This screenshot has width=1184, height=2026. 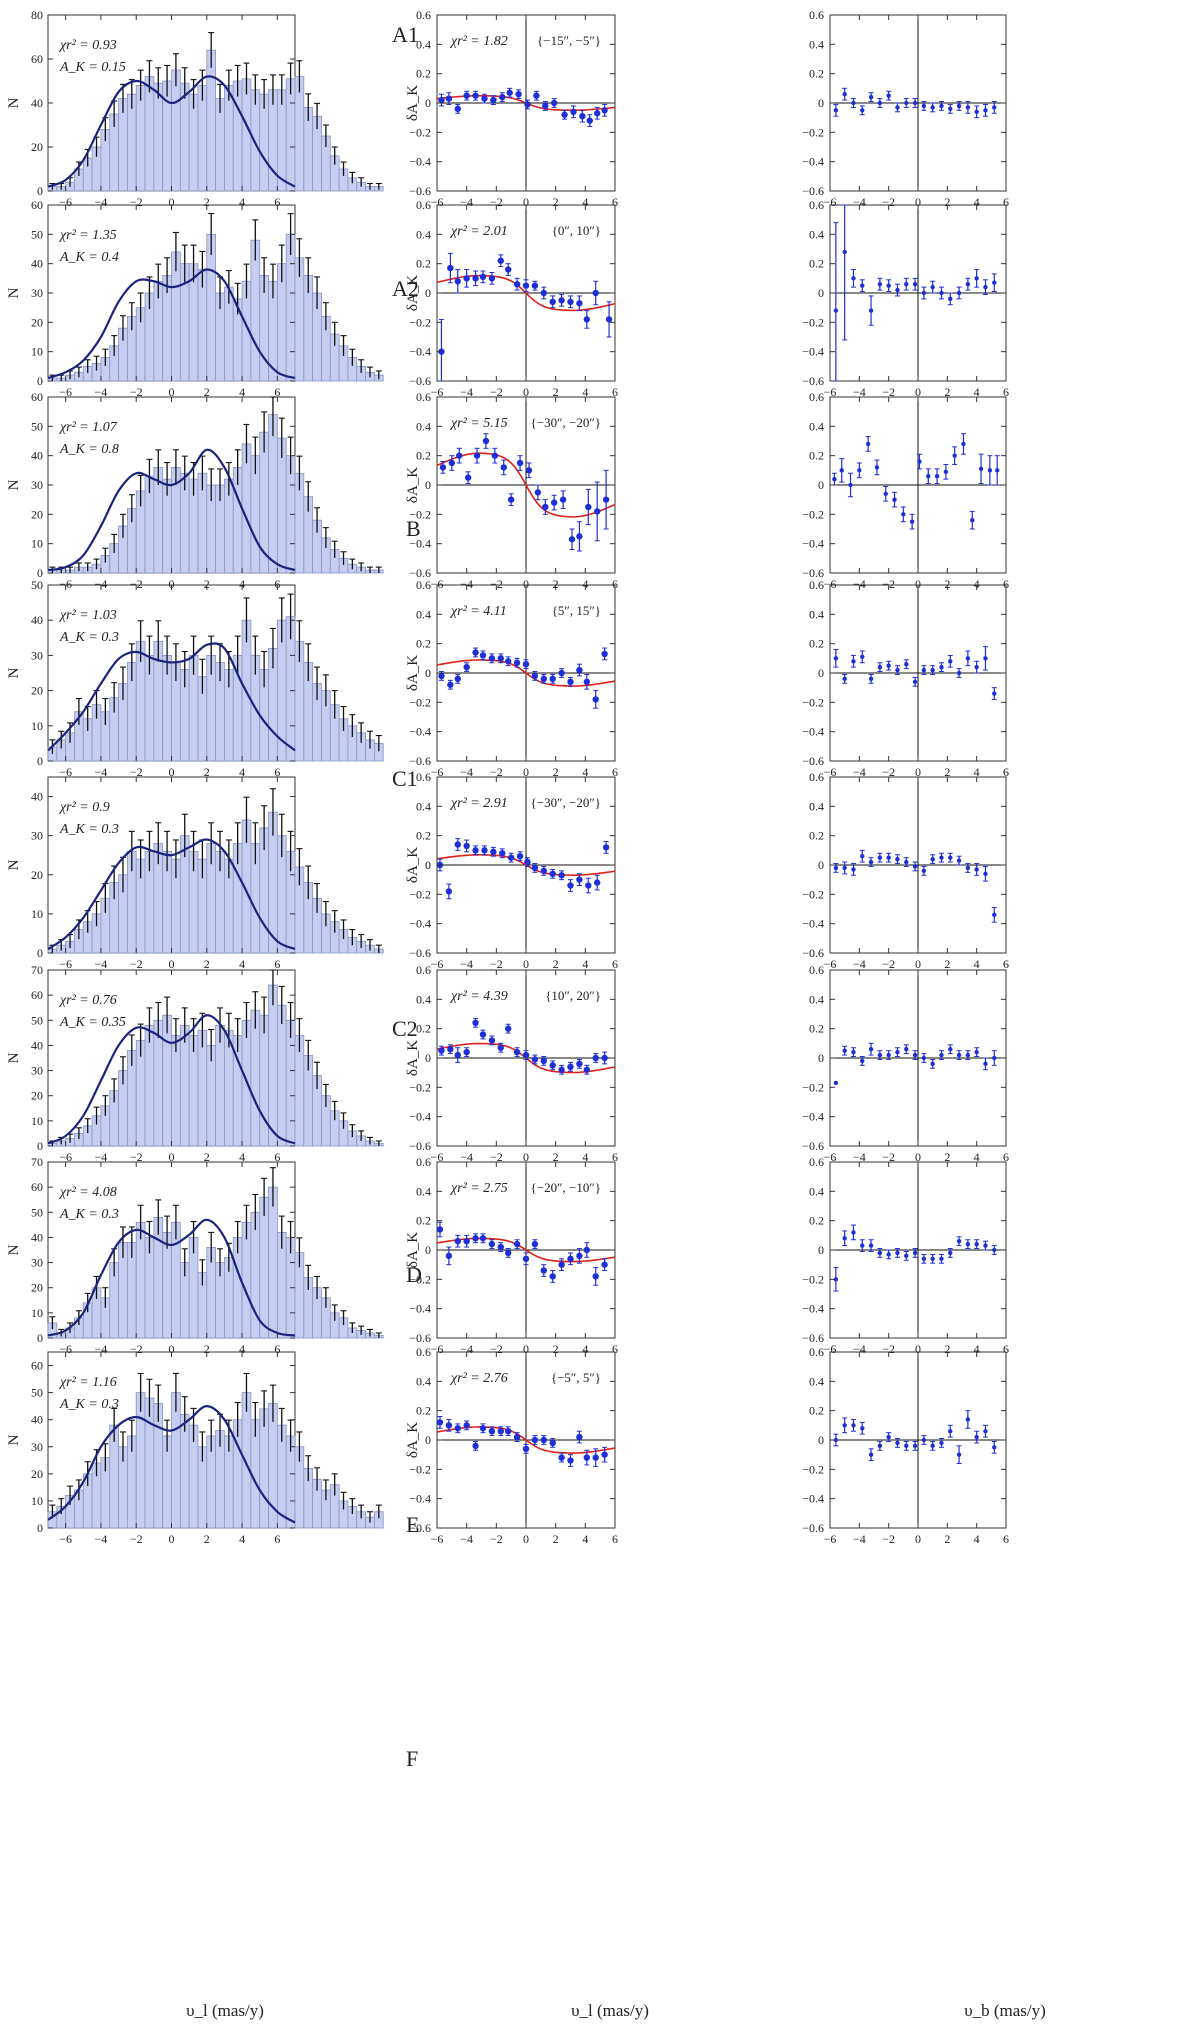 I want to click on chi-square-label: χr² = 1.82, so click(x=478, y=41).